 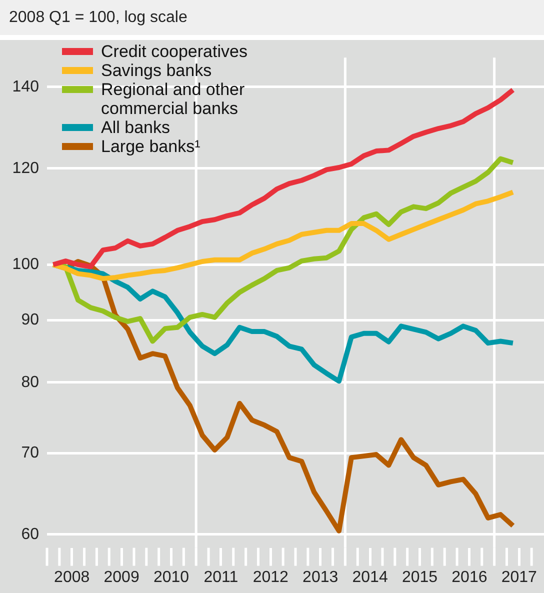 What do you see at coordinates (150, 146) in the screenshot?
I see `legend-label: Large banks¹` at bounding box center [150, 146].